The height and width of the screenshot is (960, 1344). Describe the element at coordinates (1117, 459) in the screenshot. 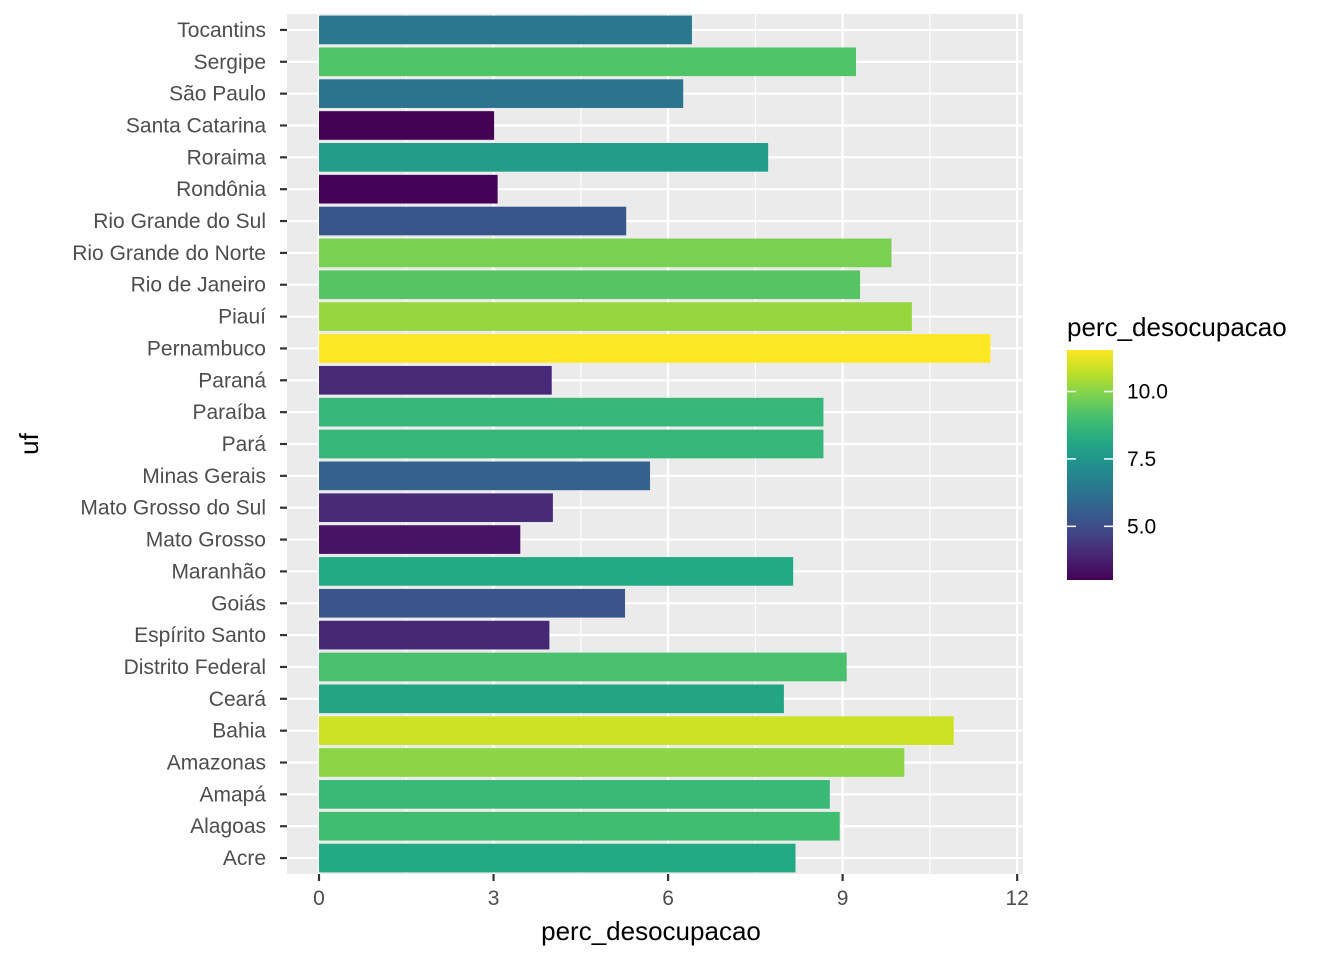

I see `legend-ticks: 5.0 7.5 10.0` at that location.